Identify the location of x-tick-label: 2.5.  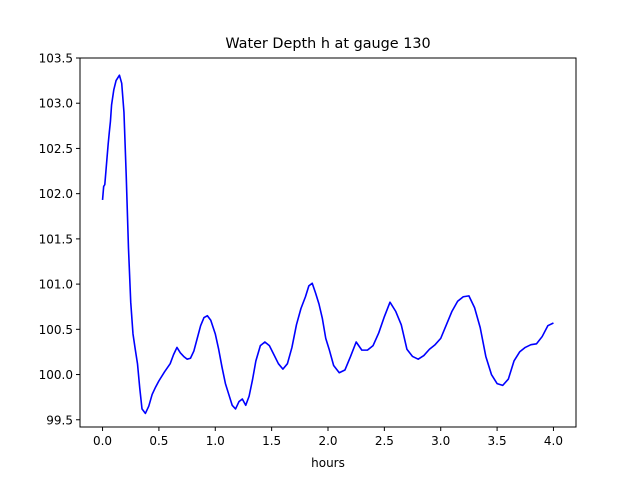
(384, 441).